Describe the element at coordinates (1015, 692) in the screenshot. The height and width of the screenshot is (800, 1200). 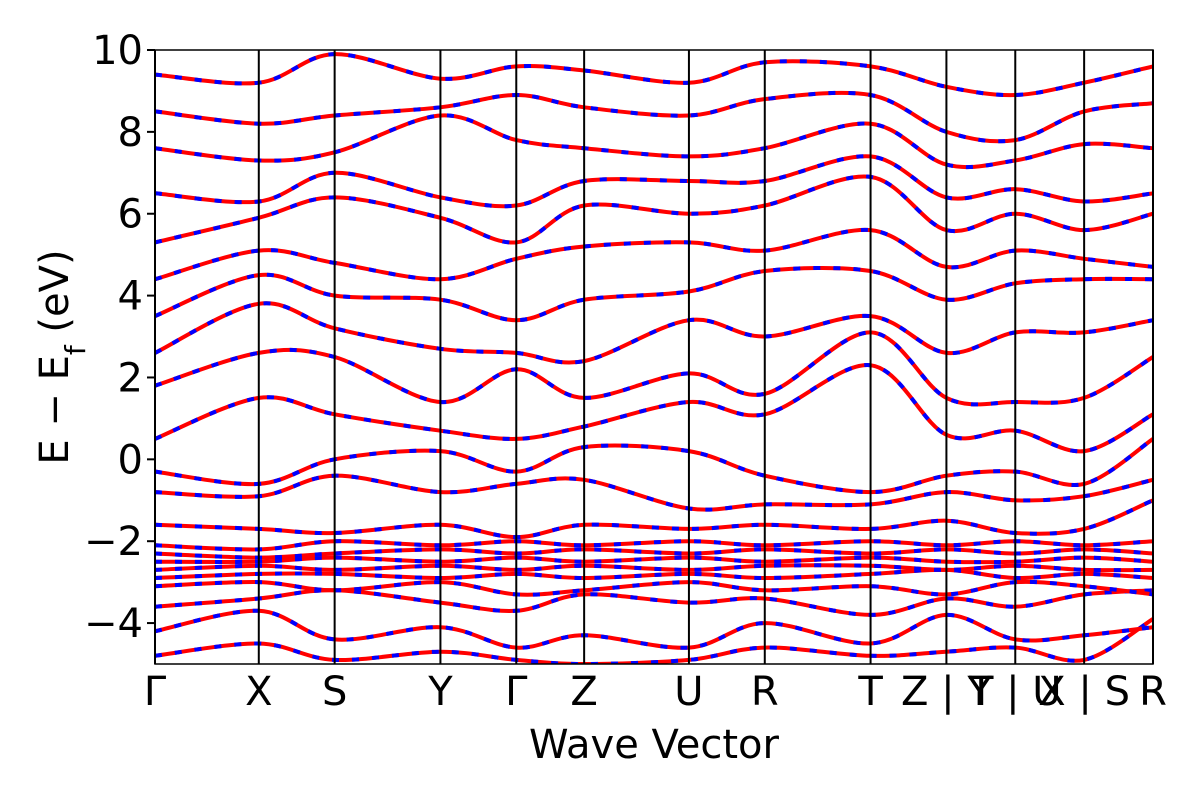
I see `x-tick-label-10: T | U` at that location.